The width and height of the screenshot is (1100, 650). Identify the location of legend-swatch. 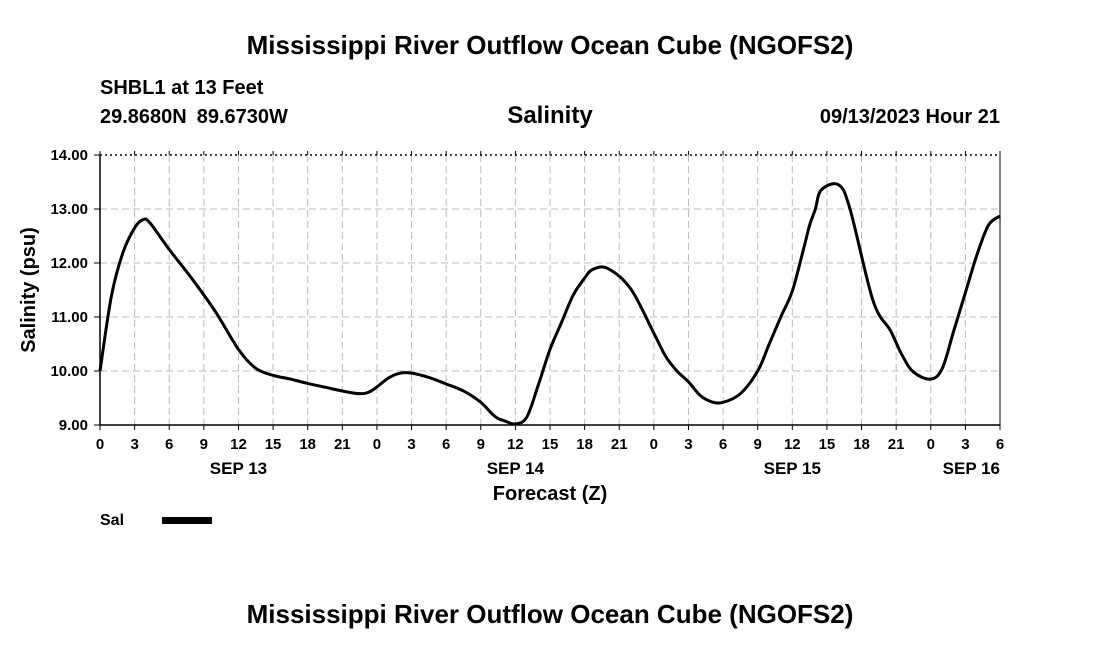
(187, 520).